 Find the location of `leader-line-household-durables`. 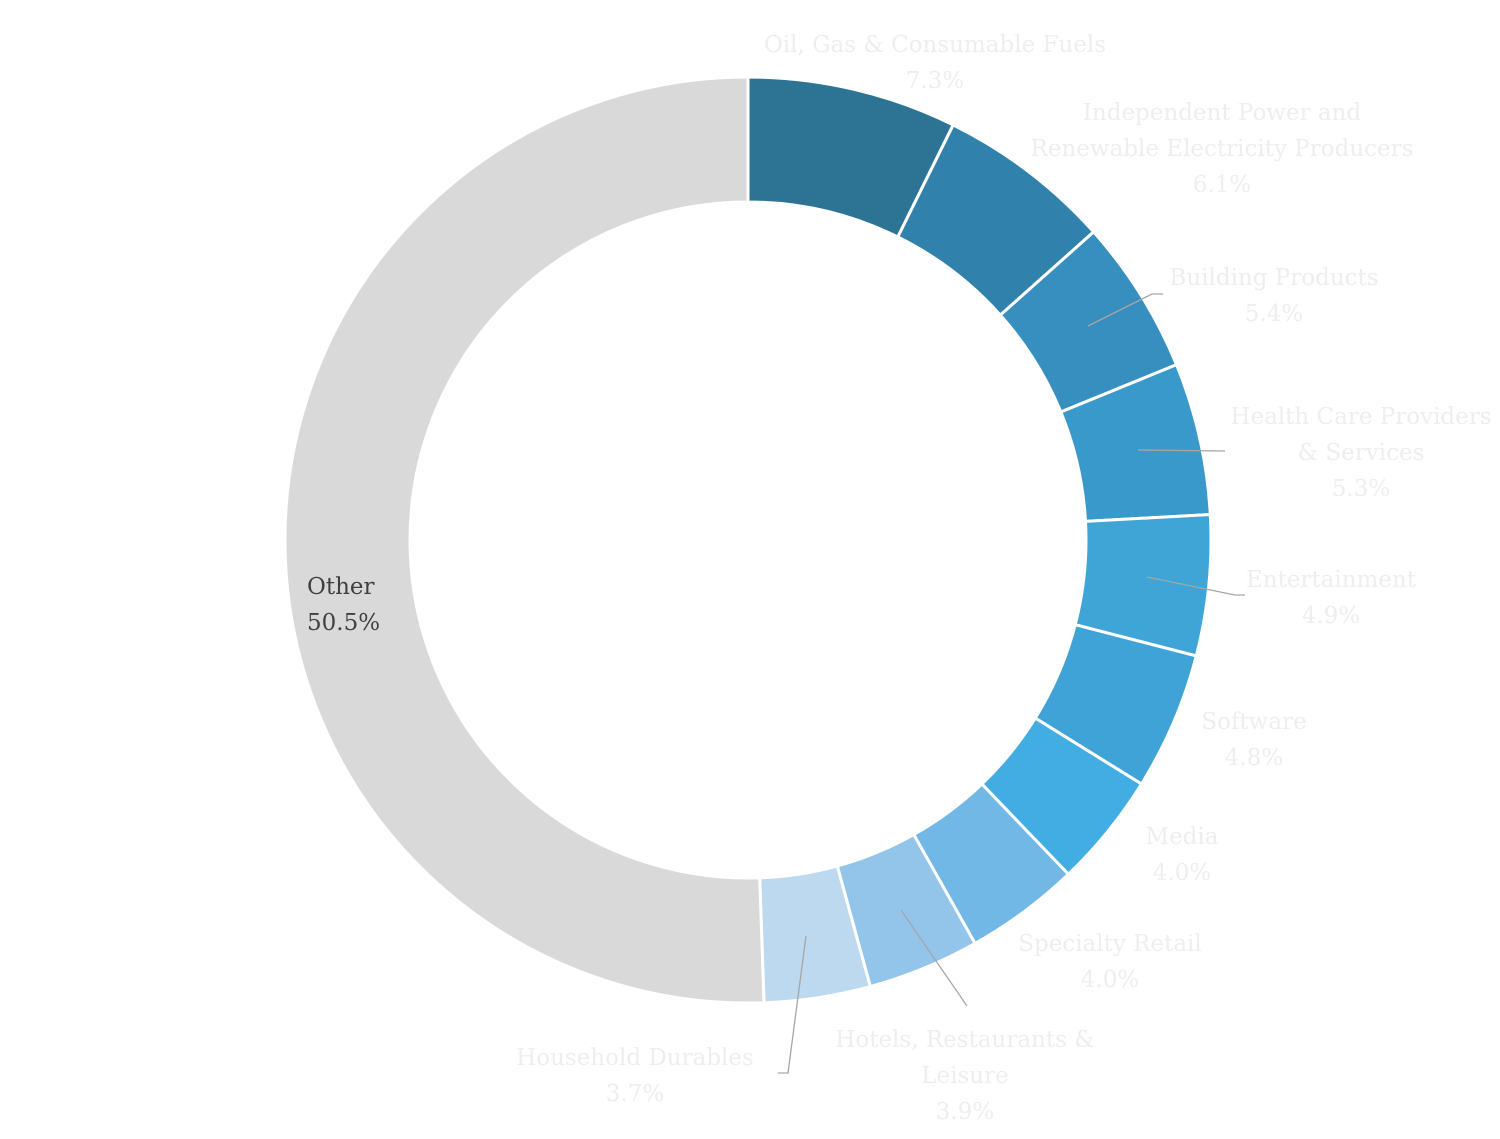

leader-line-household-durables is located at coordinates (792, 1004).